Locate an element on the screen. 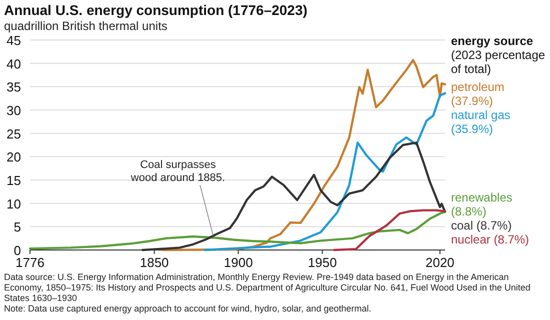  x-tick-label: 1850 is located at coordinates (154, 262).